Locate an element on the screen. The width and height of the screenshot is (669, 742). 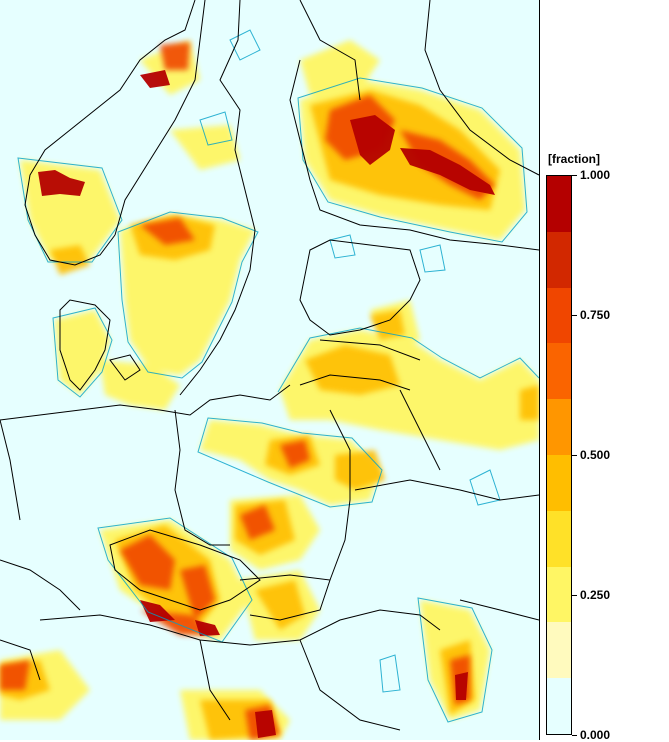
legend-tick-label: 1.000 is located at coordinates (595, 175).